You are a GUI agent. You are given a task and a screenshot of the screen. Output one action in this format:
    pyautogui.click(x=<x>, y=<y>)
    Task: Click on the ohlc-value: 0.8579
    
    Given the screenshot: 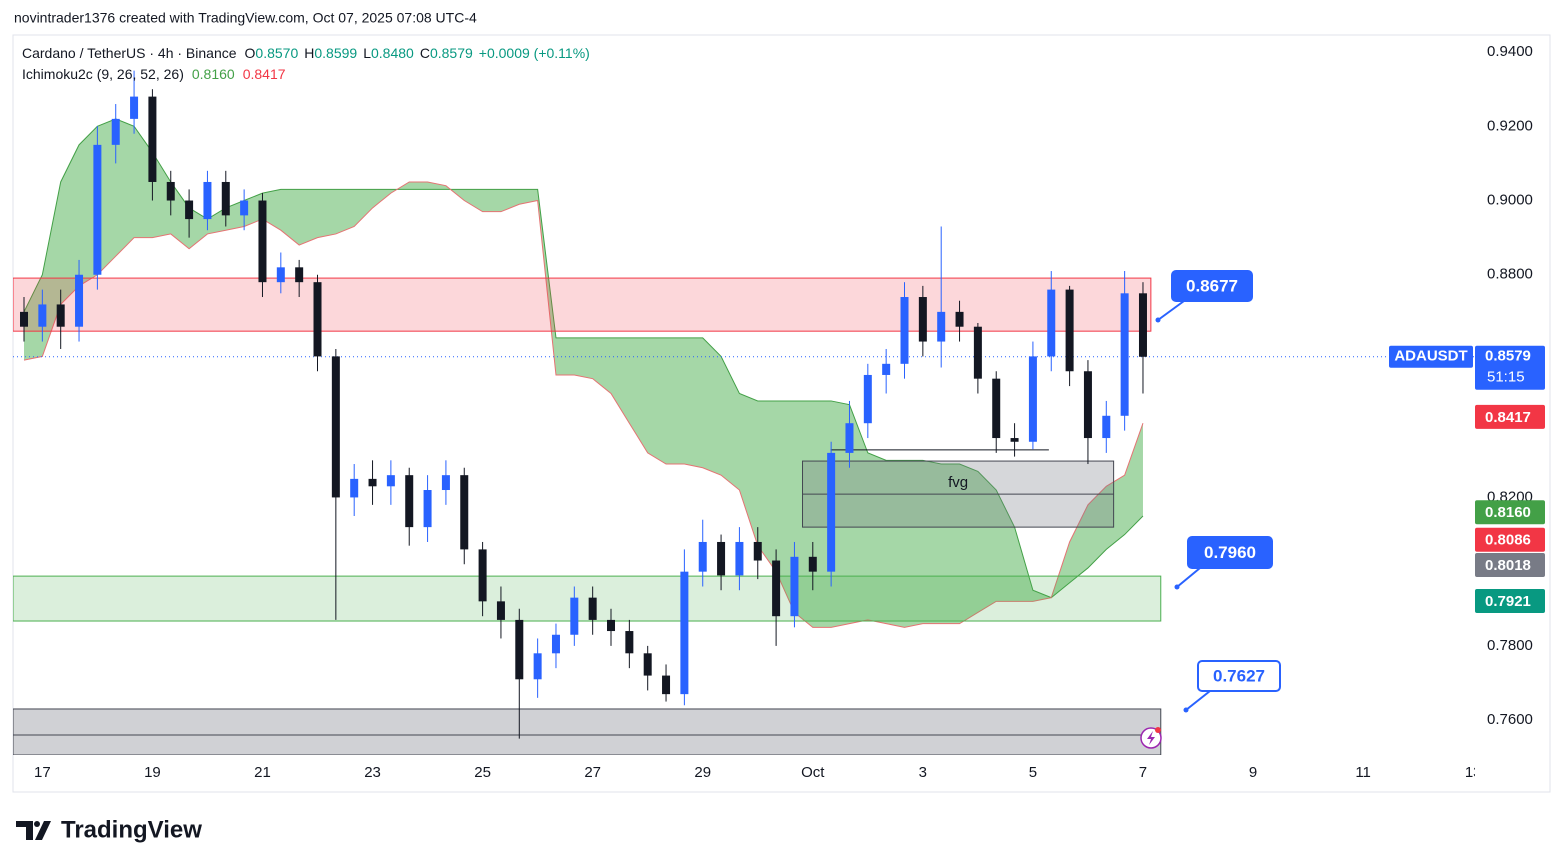 What is the action you would take?
    pyautogui.click(x=451, y=53)
    